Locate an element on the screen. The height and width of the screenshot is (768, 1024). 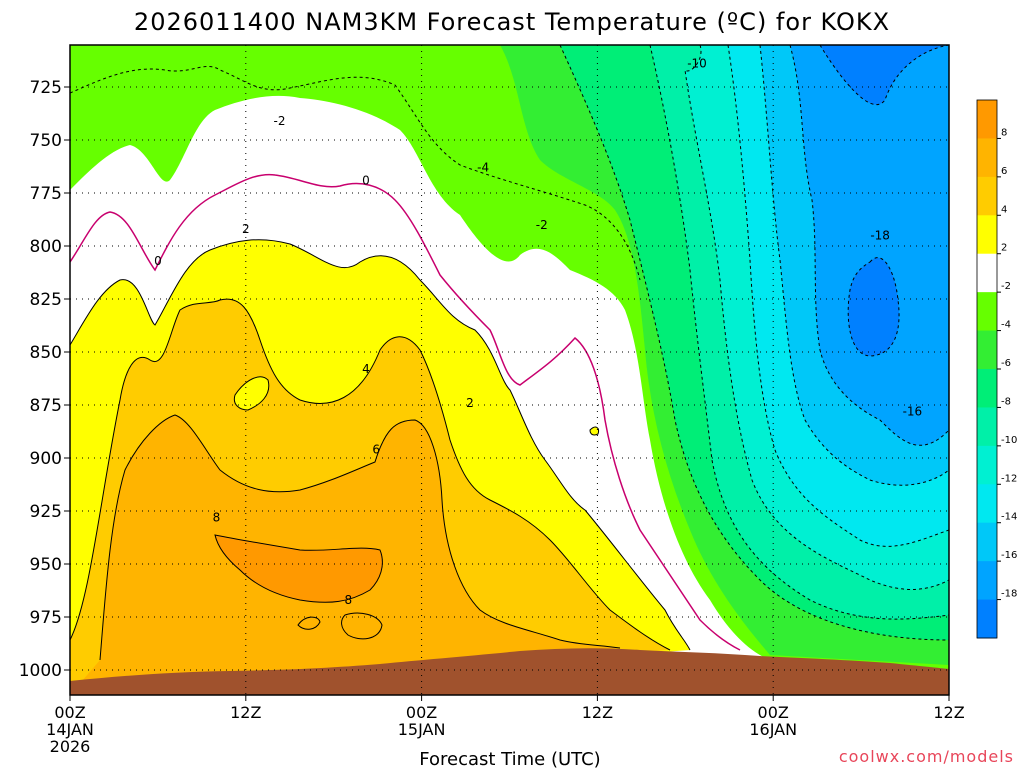
colorbar-tick-label: -16 is located at coordinates (1009, 555).